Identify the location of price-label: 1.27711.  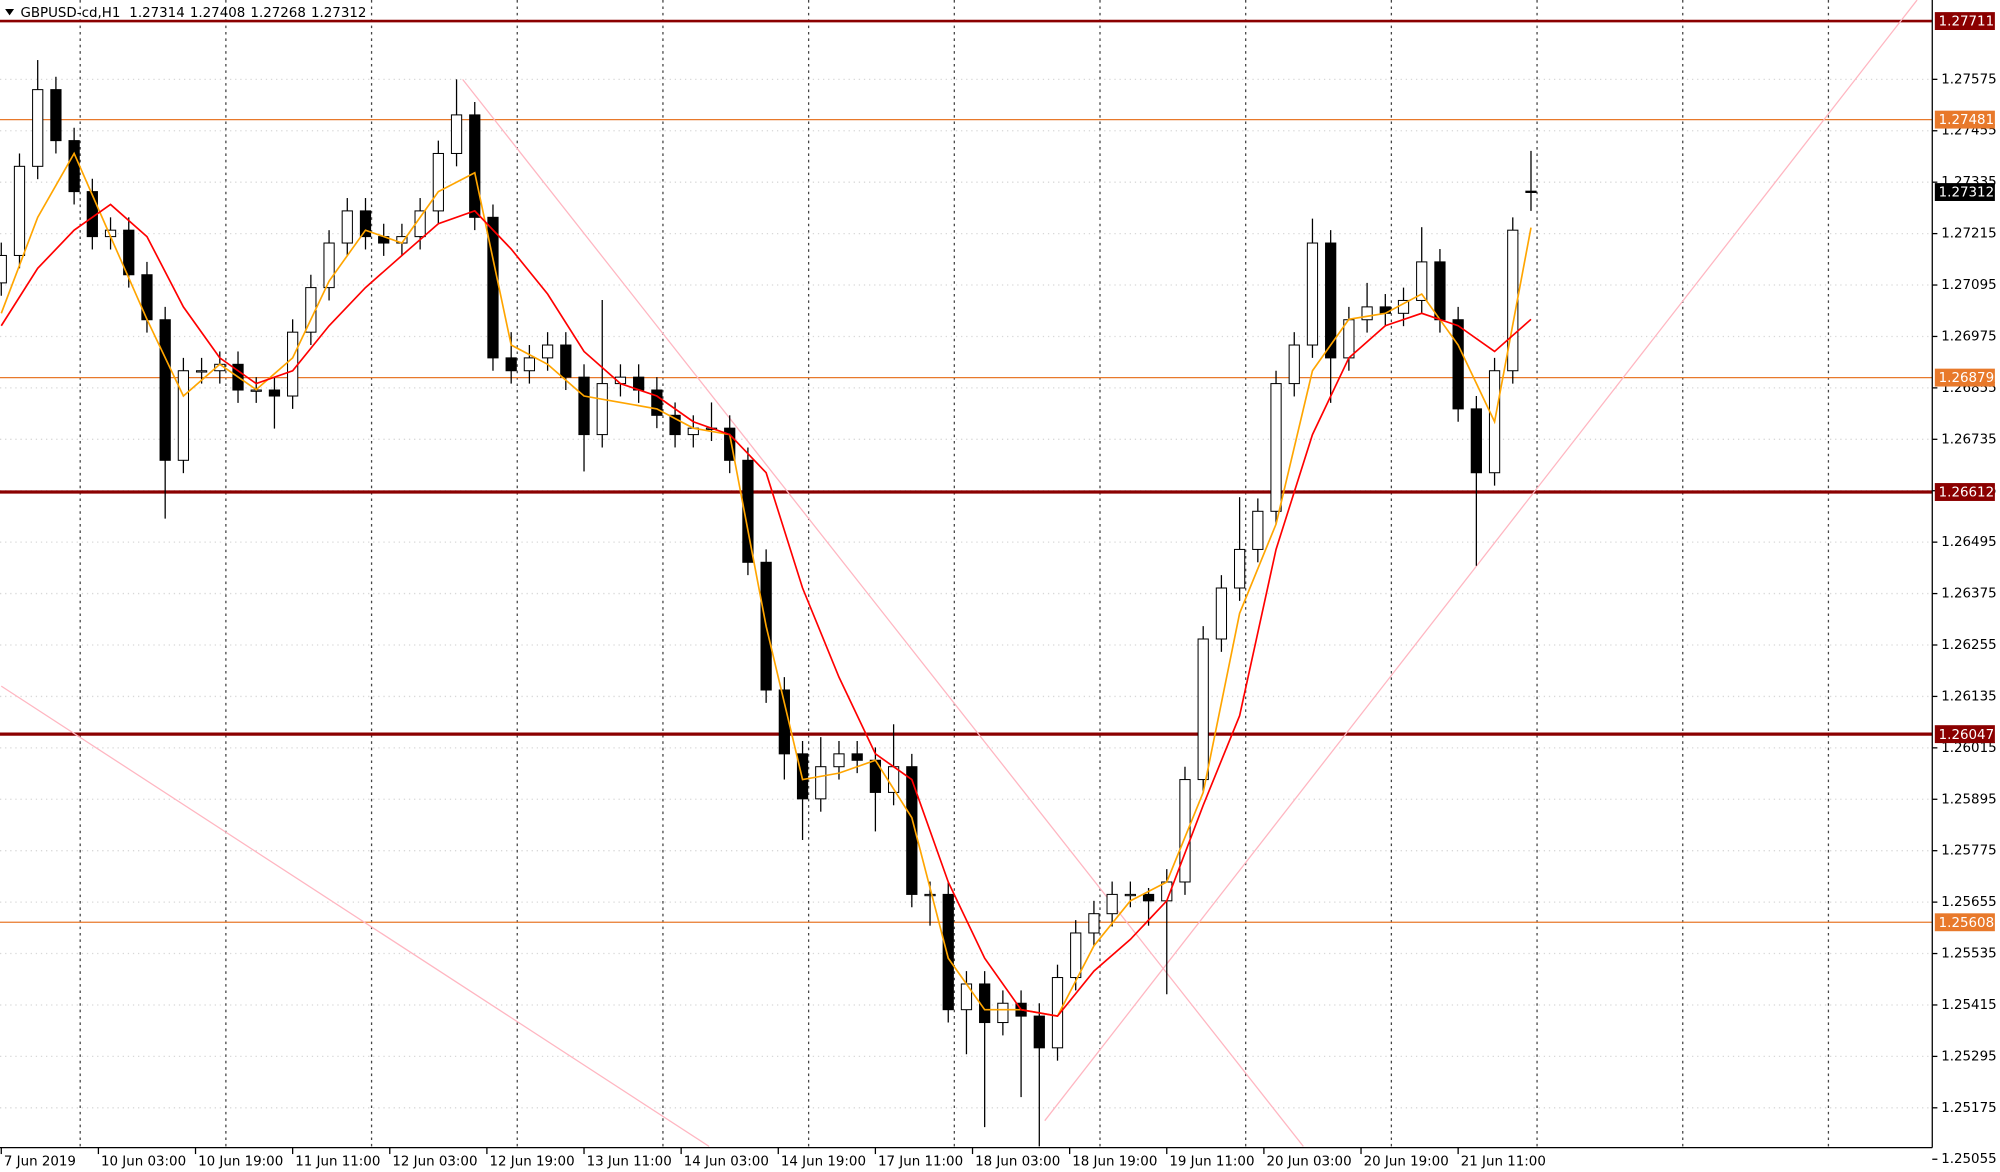
(1966, 22).